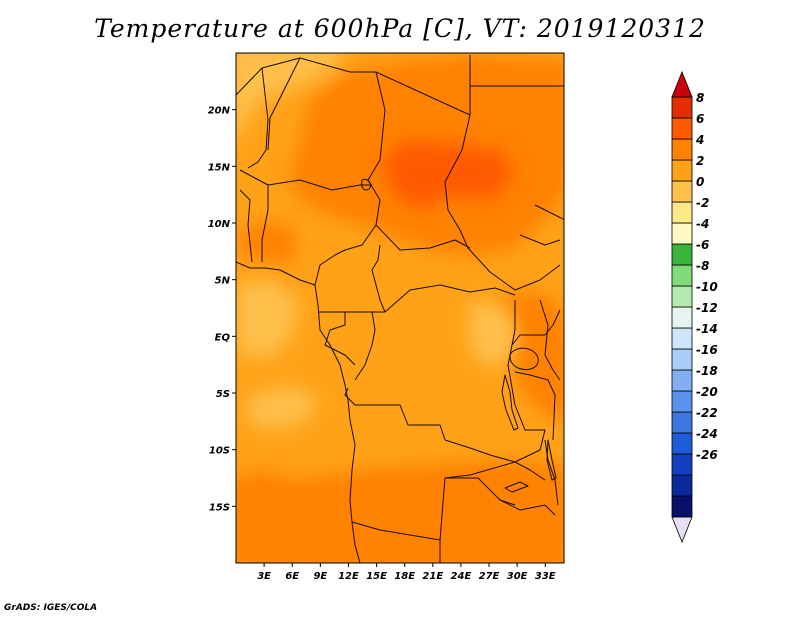  Describe the element at coordinates (510, 402) in the screenshot. I see `lake-tanganyika` at that location.